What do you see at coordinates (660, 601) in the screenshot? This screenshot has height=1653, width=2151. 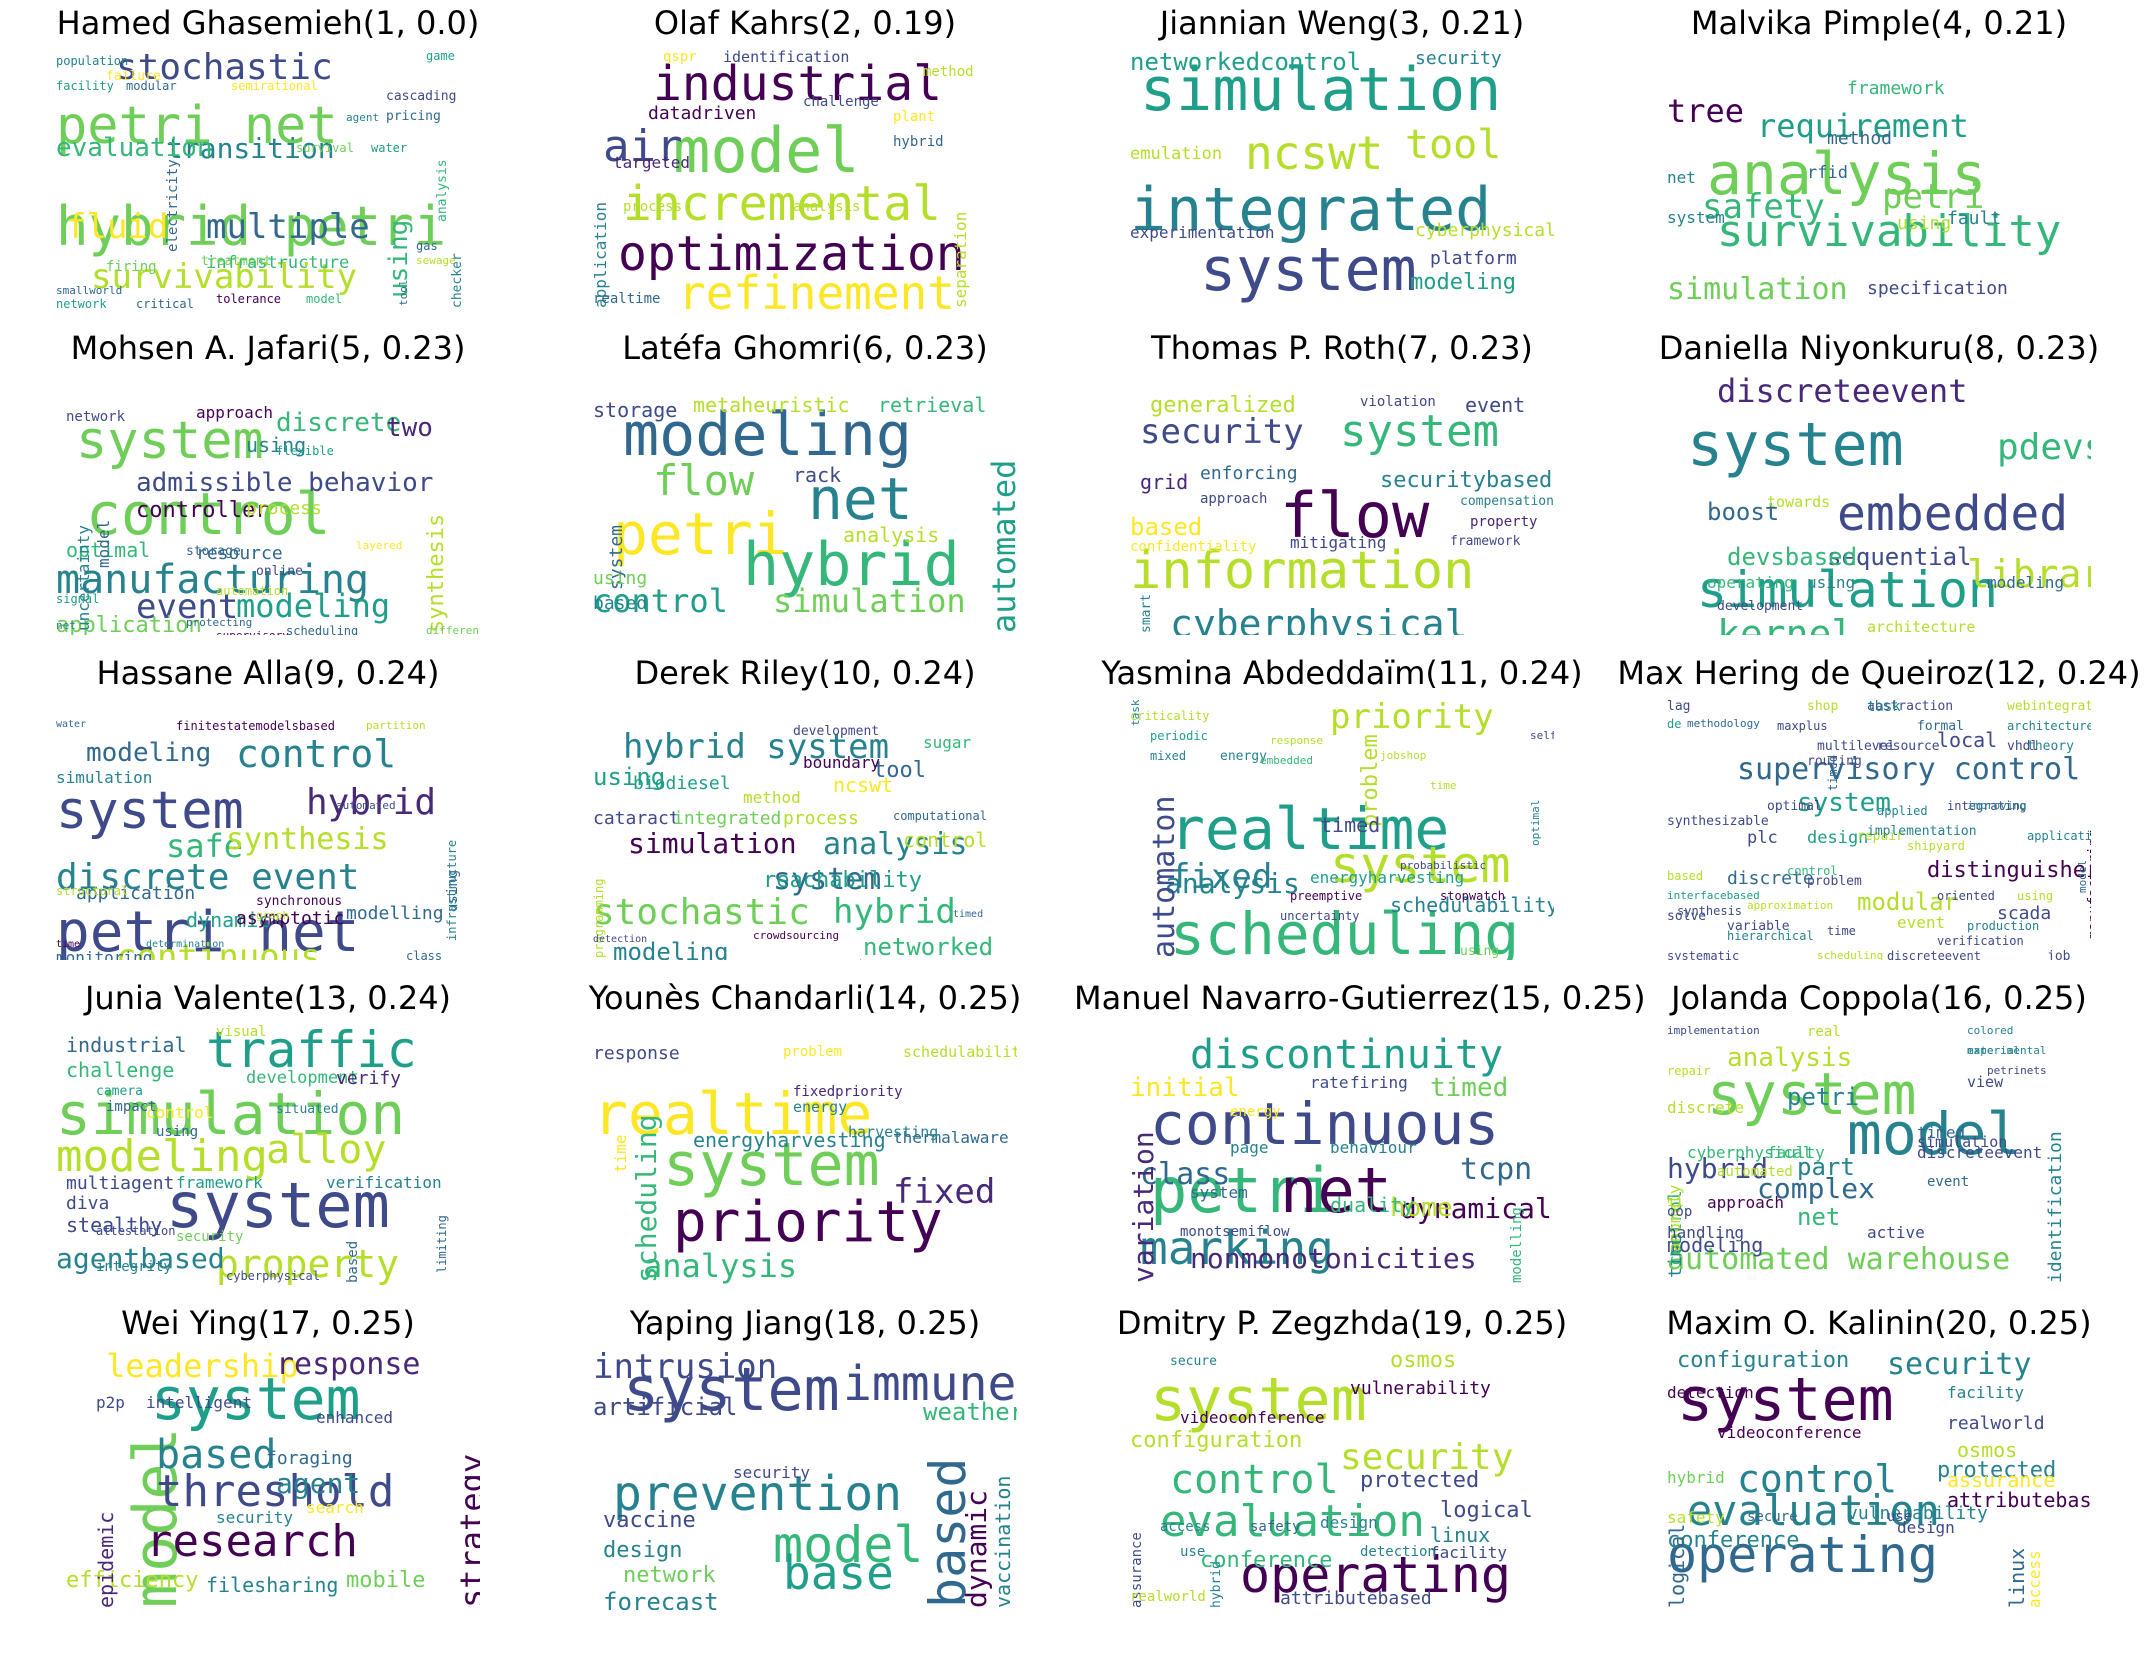 I see `cloud-word: control` at bounding box center [660, 601].